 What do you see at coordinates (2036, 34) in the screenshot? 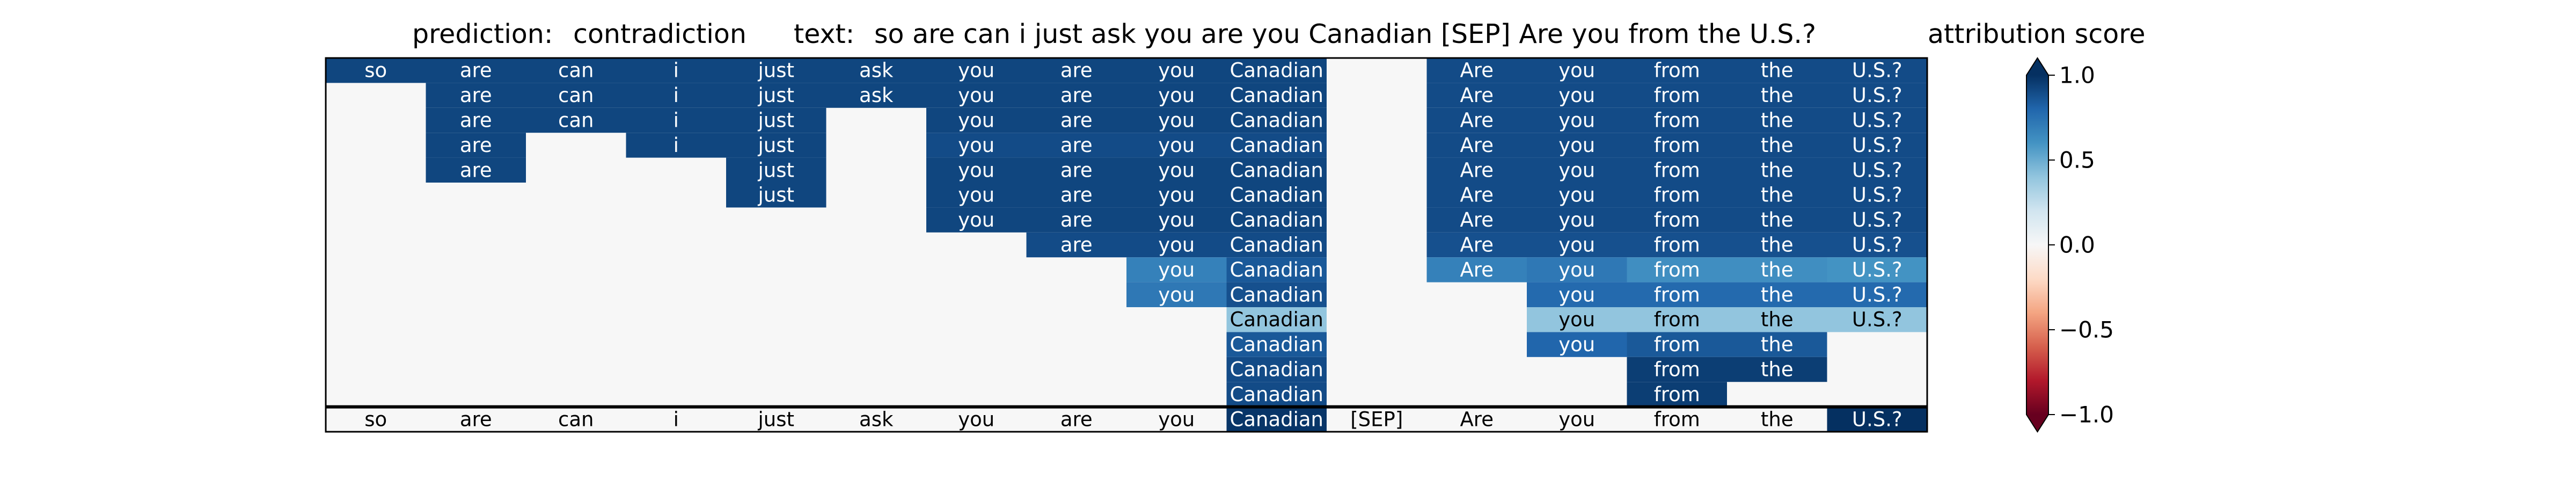
I see `colorbar-title: attribution score` at bounding box center [2036, 34].